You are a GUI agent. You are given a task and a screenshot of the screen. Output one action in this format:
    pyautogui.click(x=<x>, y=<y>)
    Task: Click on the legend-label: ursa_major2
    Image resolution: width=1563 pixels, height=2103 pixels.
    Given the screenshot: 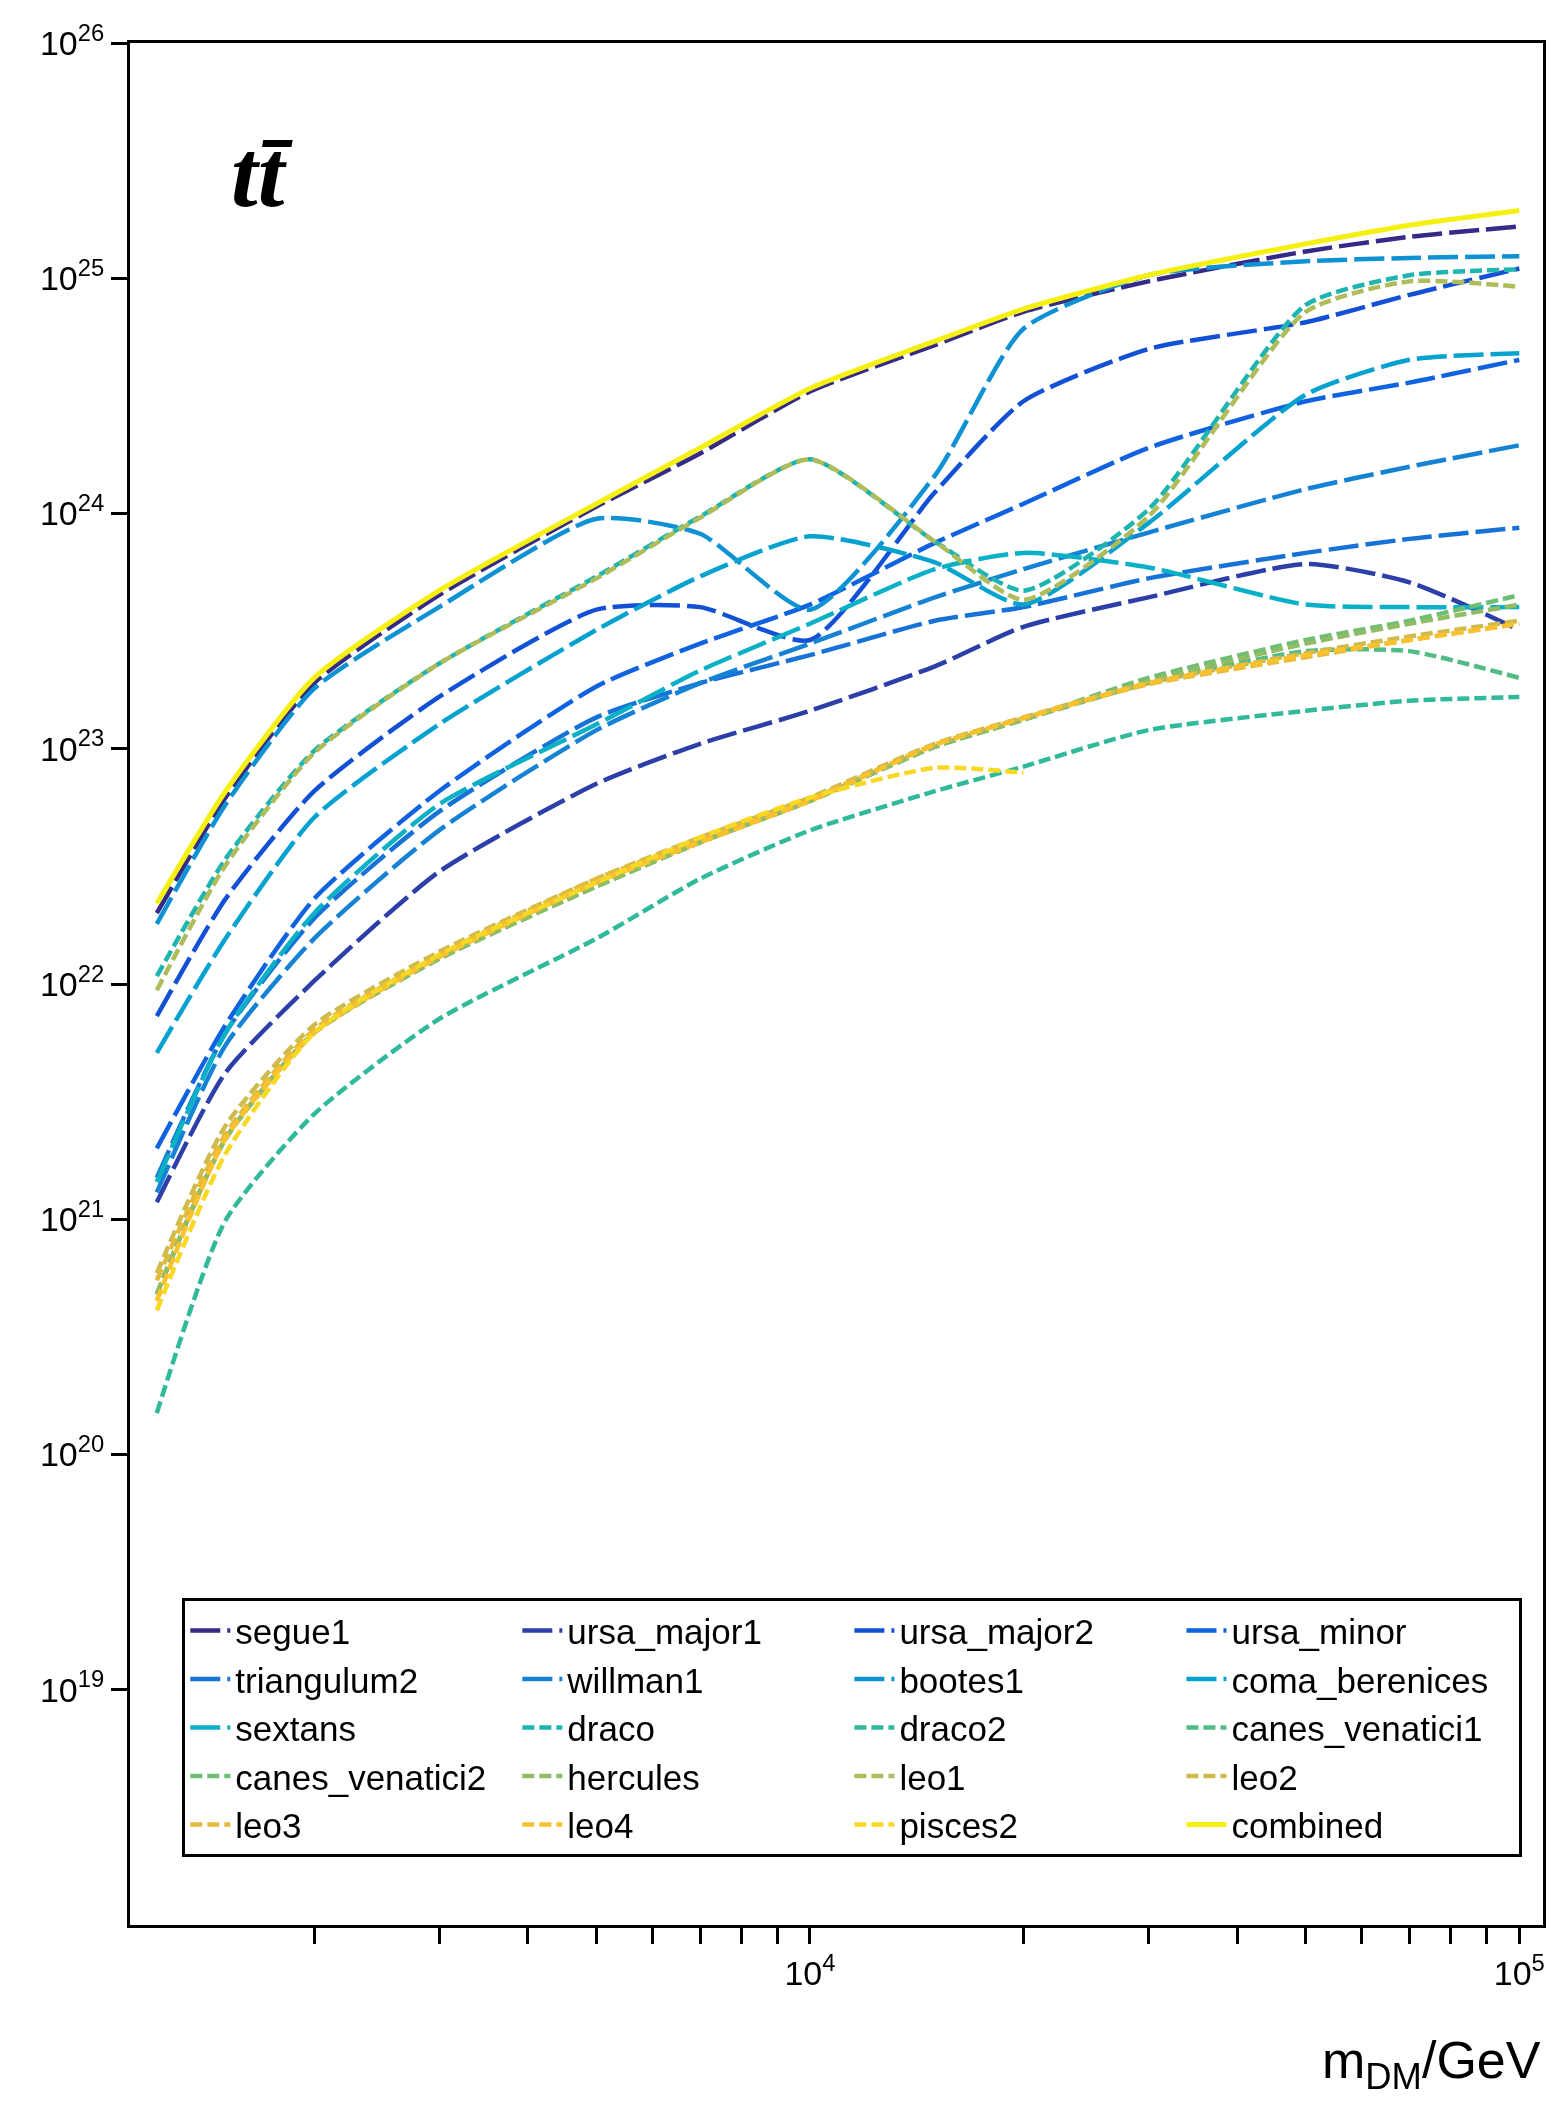 What is the action you would take?
    pyautogui.click(x=996, y=1632)
    